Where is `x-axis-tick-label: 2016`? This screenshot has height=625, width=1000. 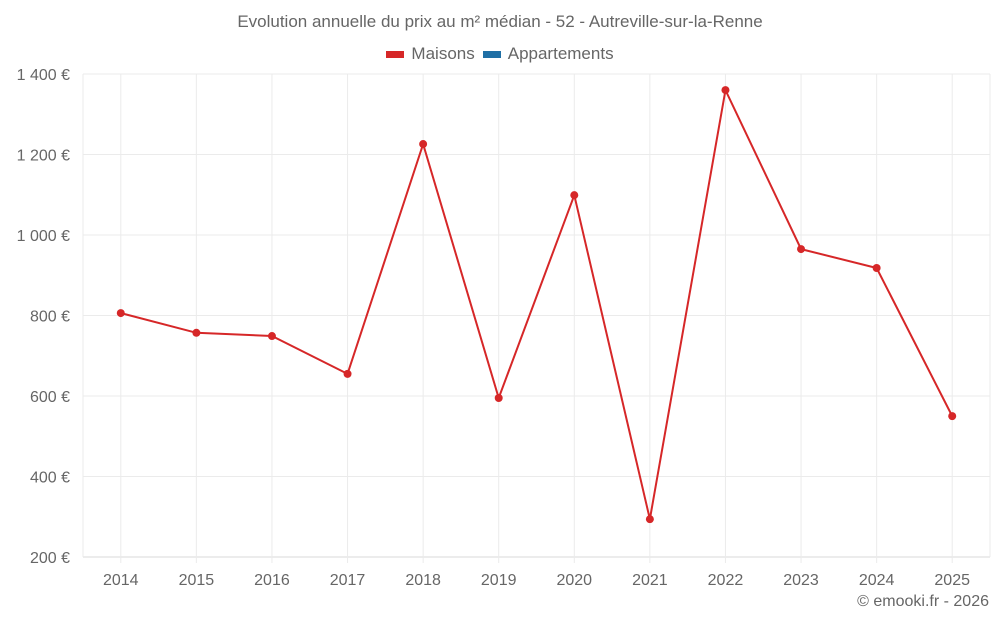
x-axis-tick-label: 2016 is located at coordinates (272, 580).